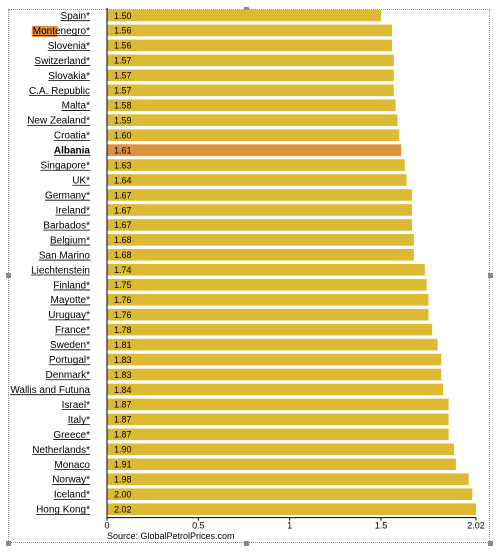  I want to click on value-label-new-zealand: 1.59, so click(123, 121).